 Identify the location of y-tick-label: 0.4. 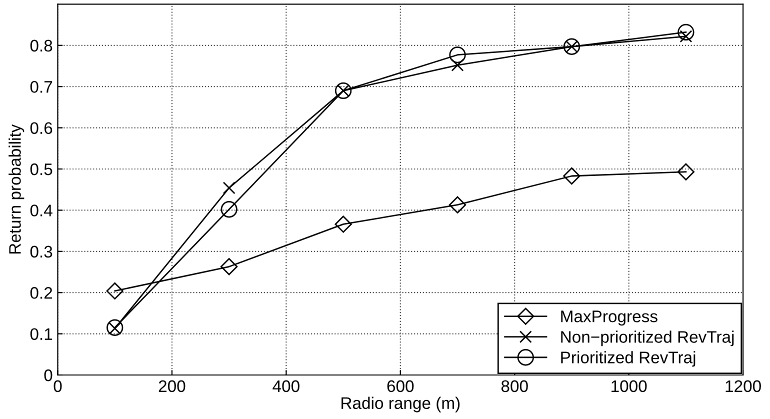
(41, 210).